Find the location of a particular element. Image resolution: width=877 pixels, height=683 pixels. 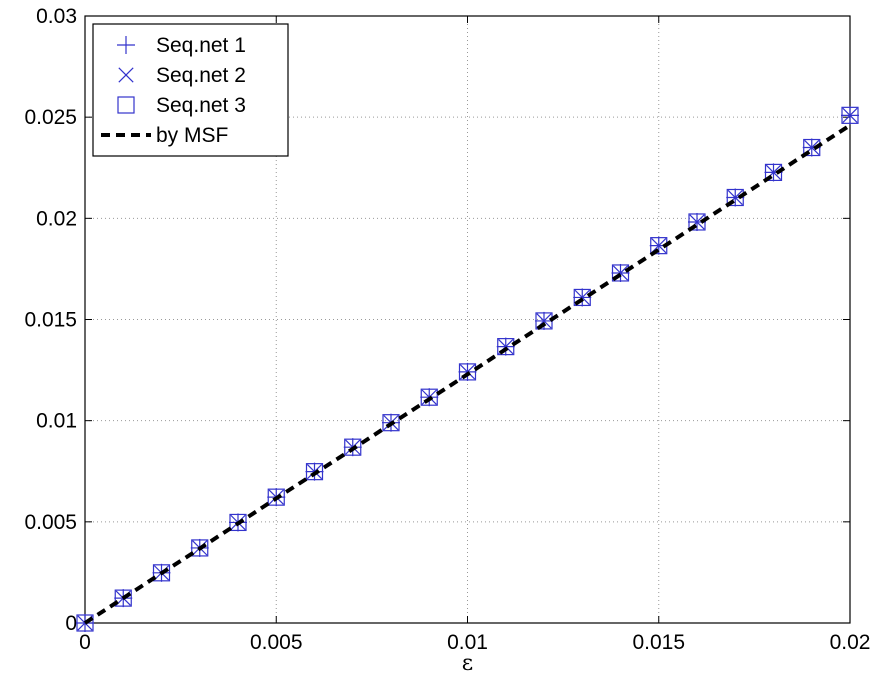

y-tick-label: 0.03 is located at coordinates (56, 16).